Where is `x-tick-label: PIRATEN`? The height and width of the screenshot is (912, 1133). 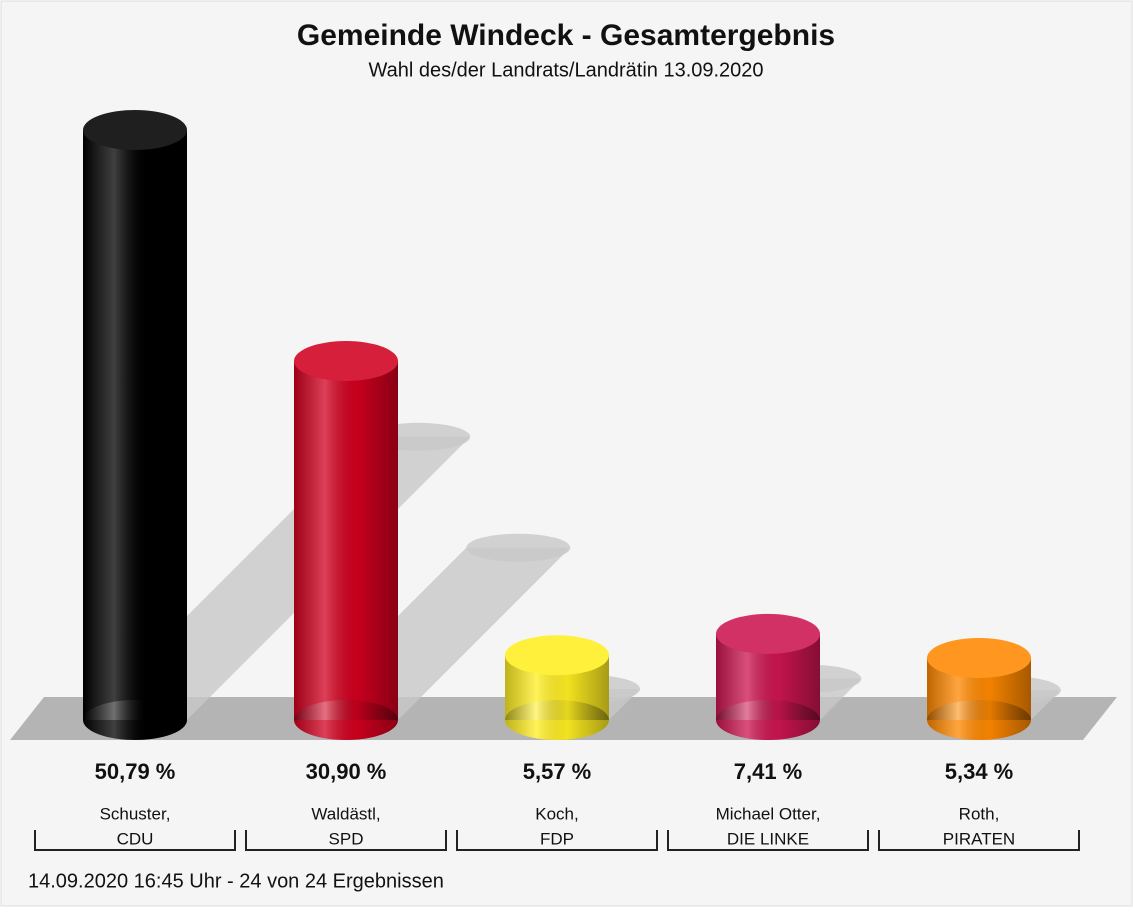
x-tick-label: PIRATEN is located at coordinates (979, 838).